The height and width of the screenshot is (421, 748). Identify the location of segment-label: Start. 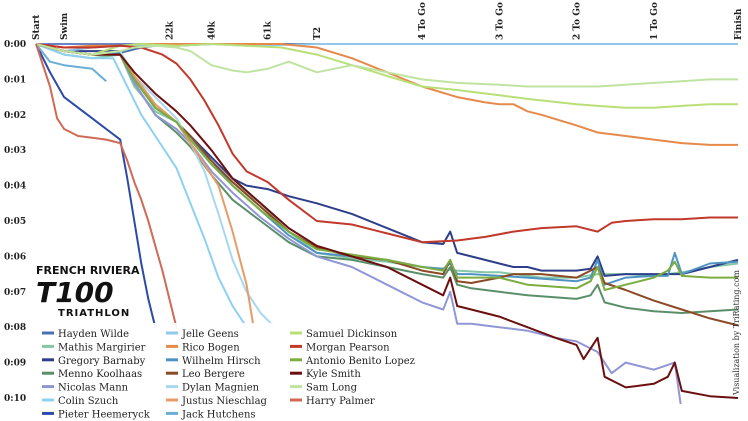
(37, 27).